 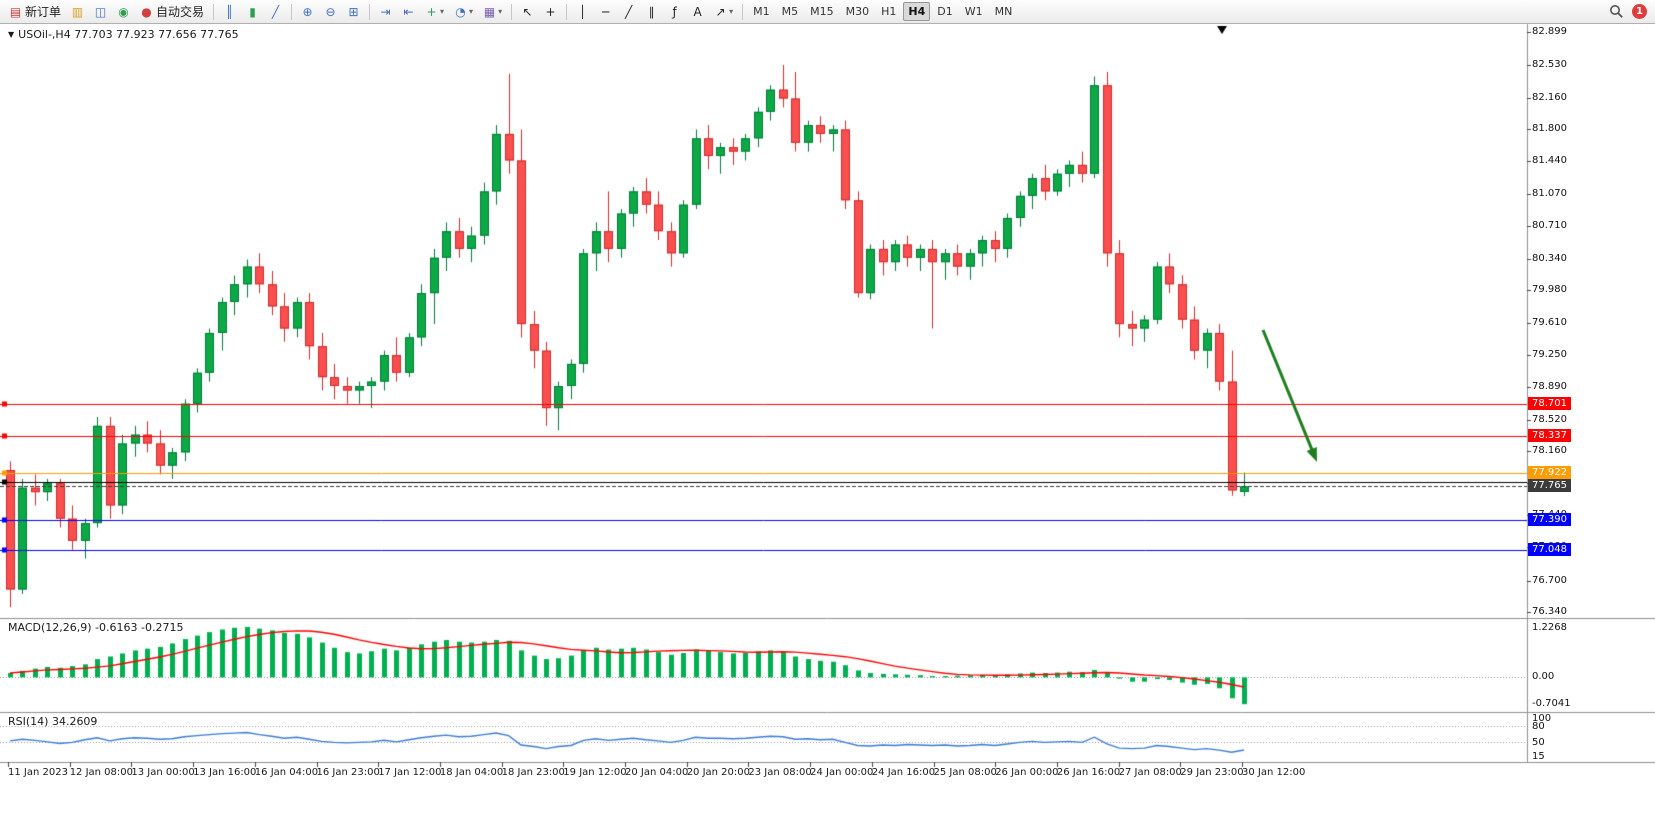 What do you see at coordinates (857, 11) in the screenshot?
I see `timeframe-m30-button: M30` at bounding box center [857, 11].